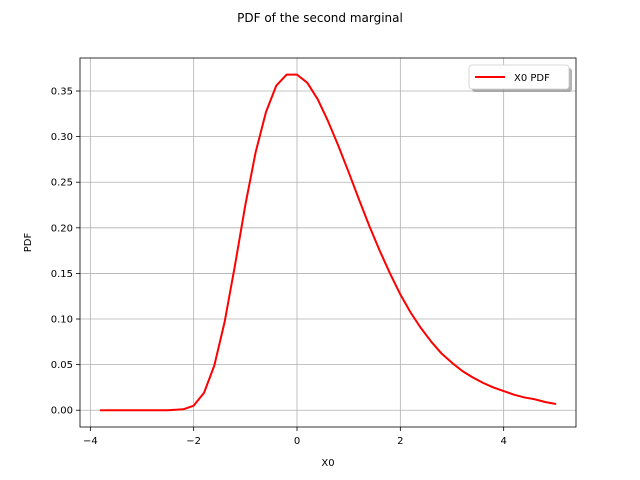 This screenshot has width=640, height=480. I want to click on x-tick-label: 0, so click(297, 441).